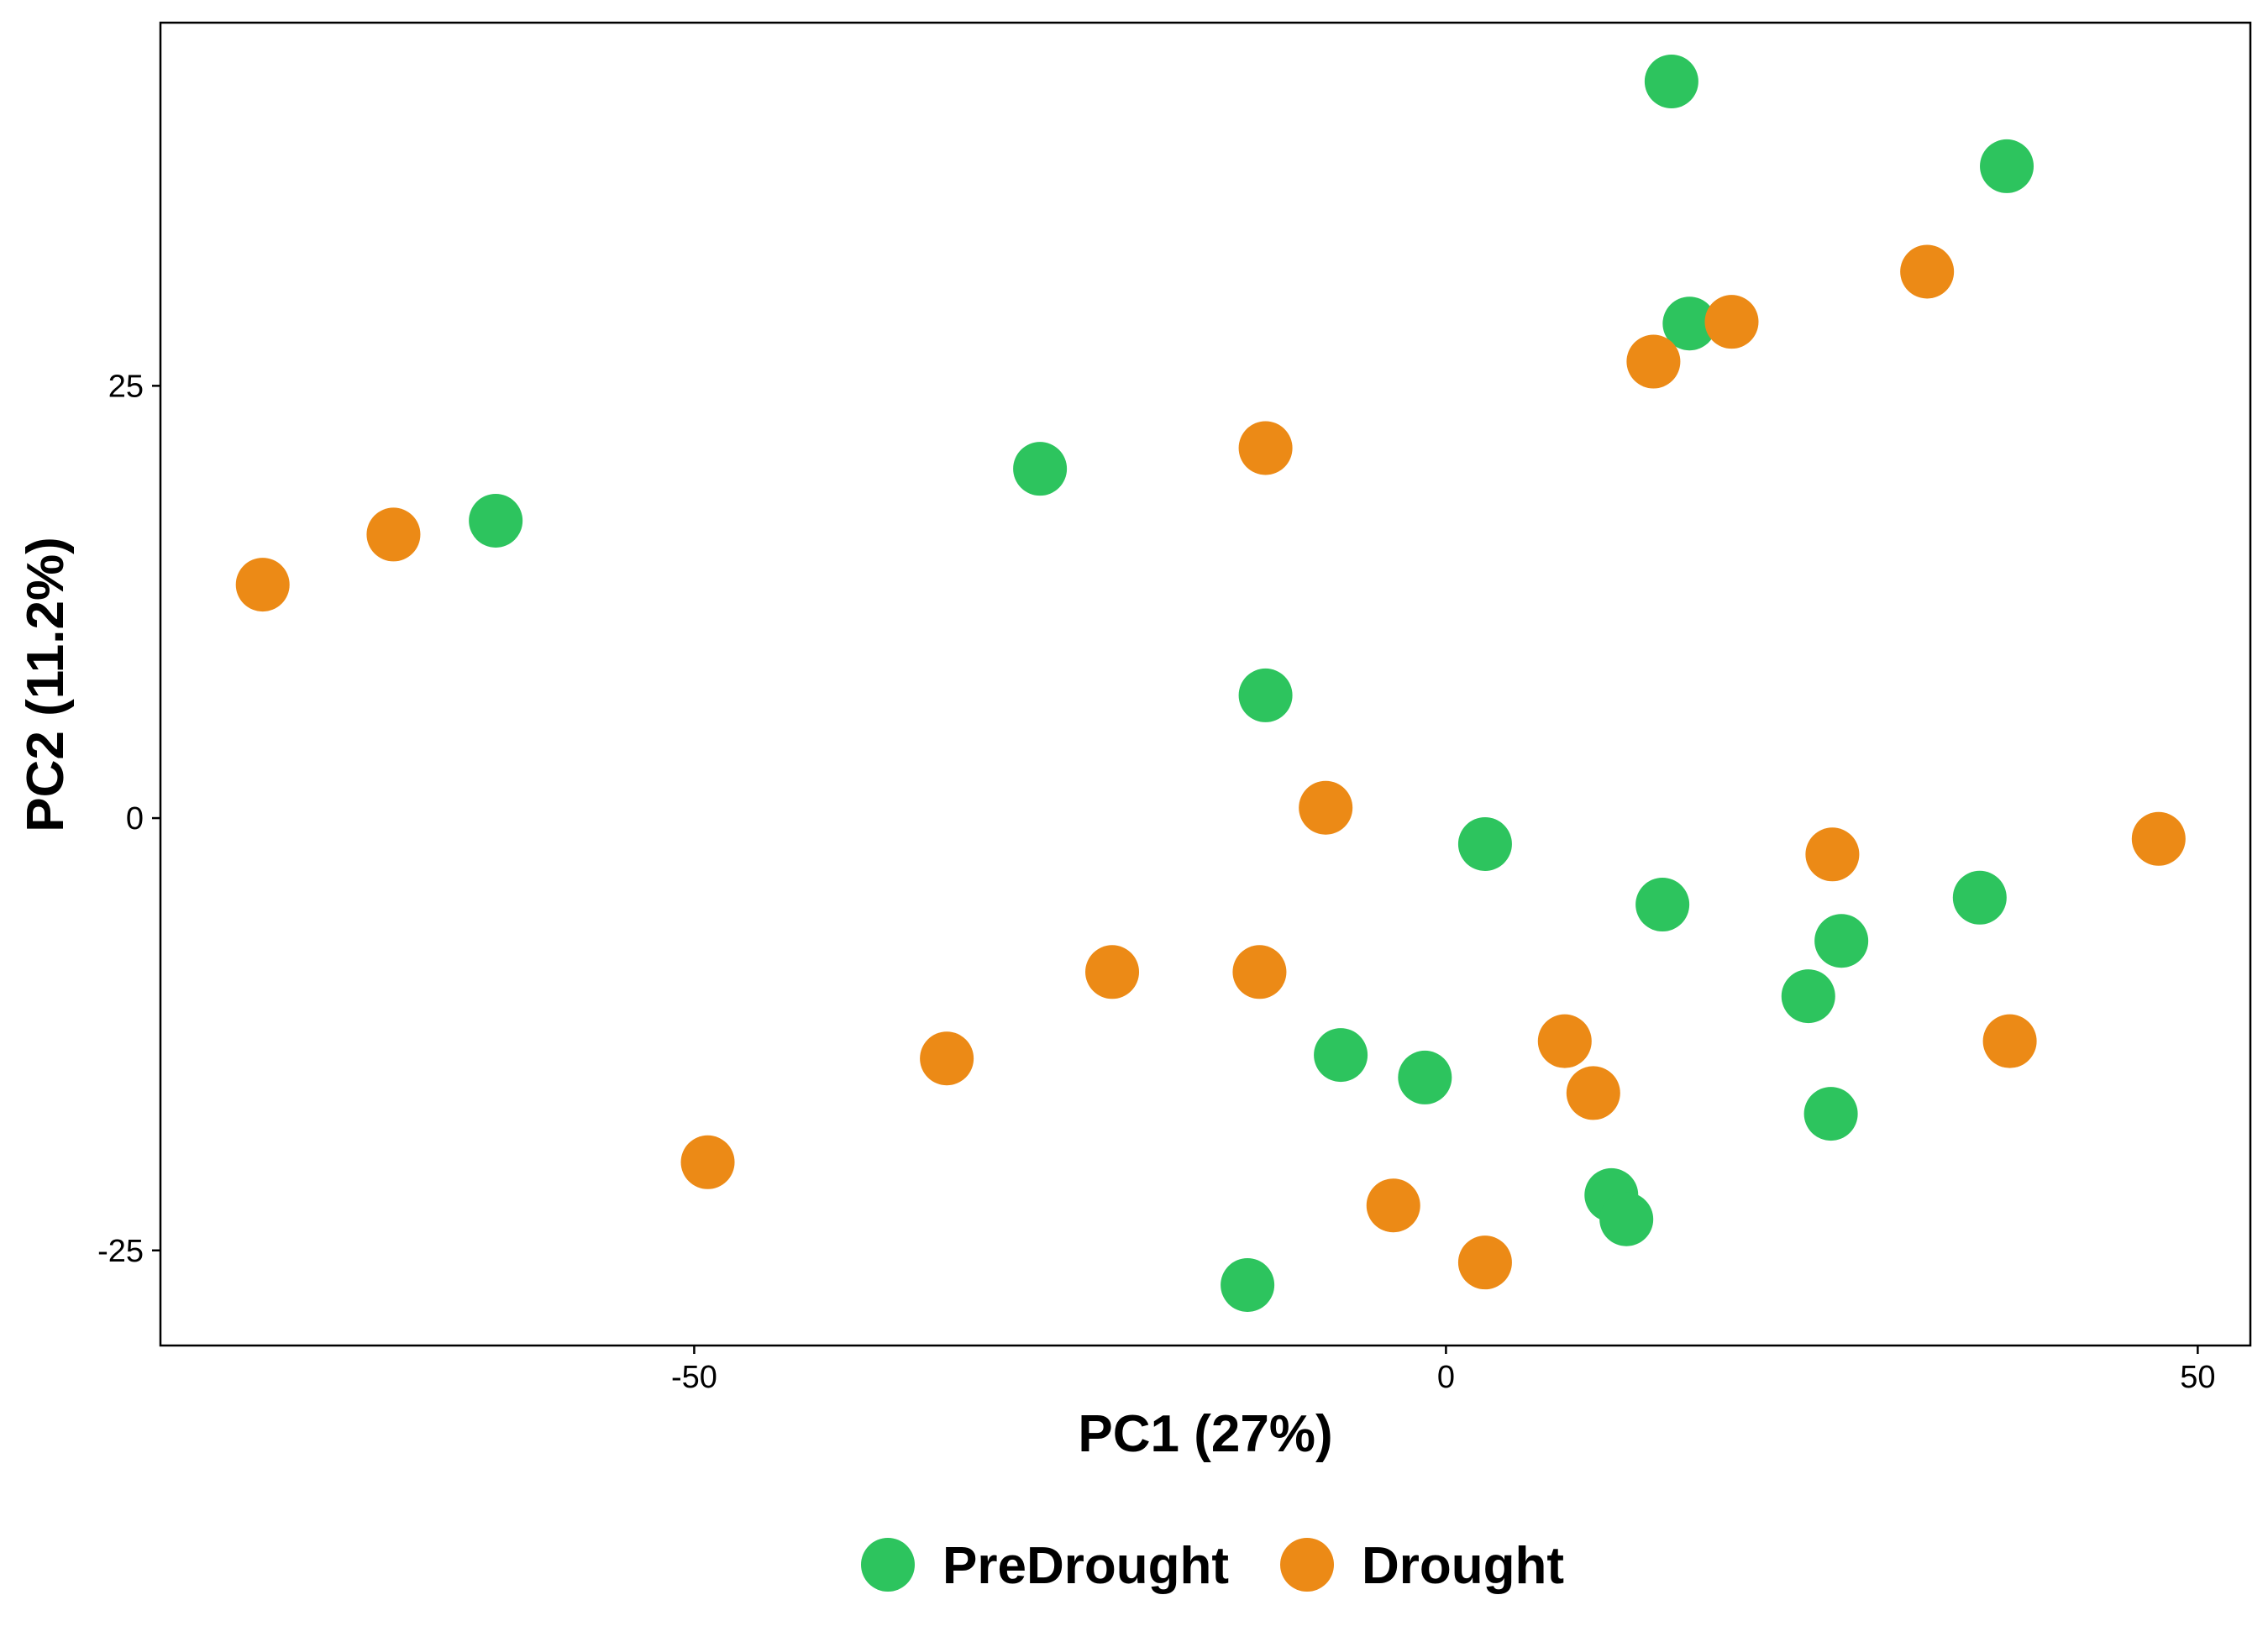 This screenshot has height=1642, width=2268. I want to click on legend: PreDrought Drought, so click(1212, 1566).